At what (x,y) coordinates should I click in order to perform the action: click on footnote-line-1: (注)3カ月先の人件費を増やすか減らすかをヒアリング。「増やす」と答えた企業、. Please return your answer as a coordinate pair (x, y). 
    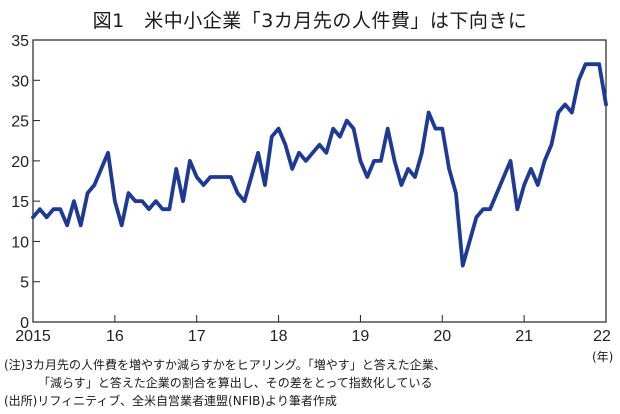
    Looking at the image, I should click on (225, 365).